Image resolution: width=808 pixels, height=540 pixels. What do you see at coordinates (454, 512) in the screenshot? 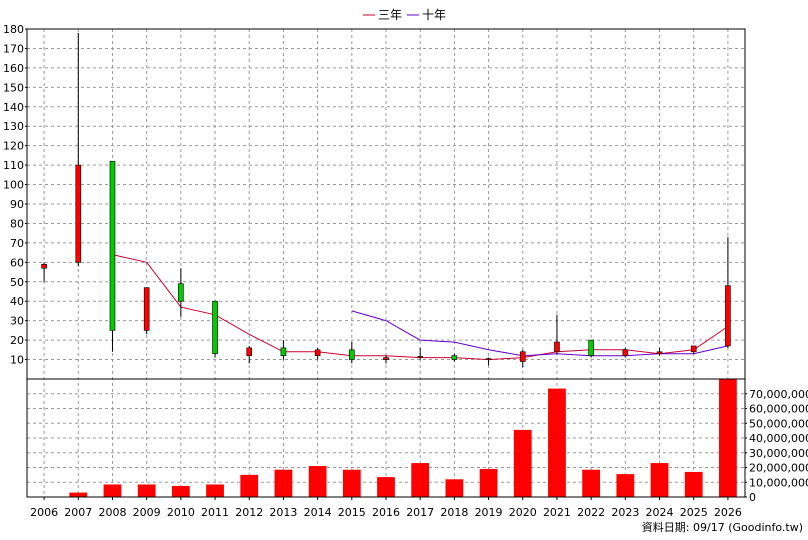
I see `year-tick-label: 2018` at bounding box center [454, 512].